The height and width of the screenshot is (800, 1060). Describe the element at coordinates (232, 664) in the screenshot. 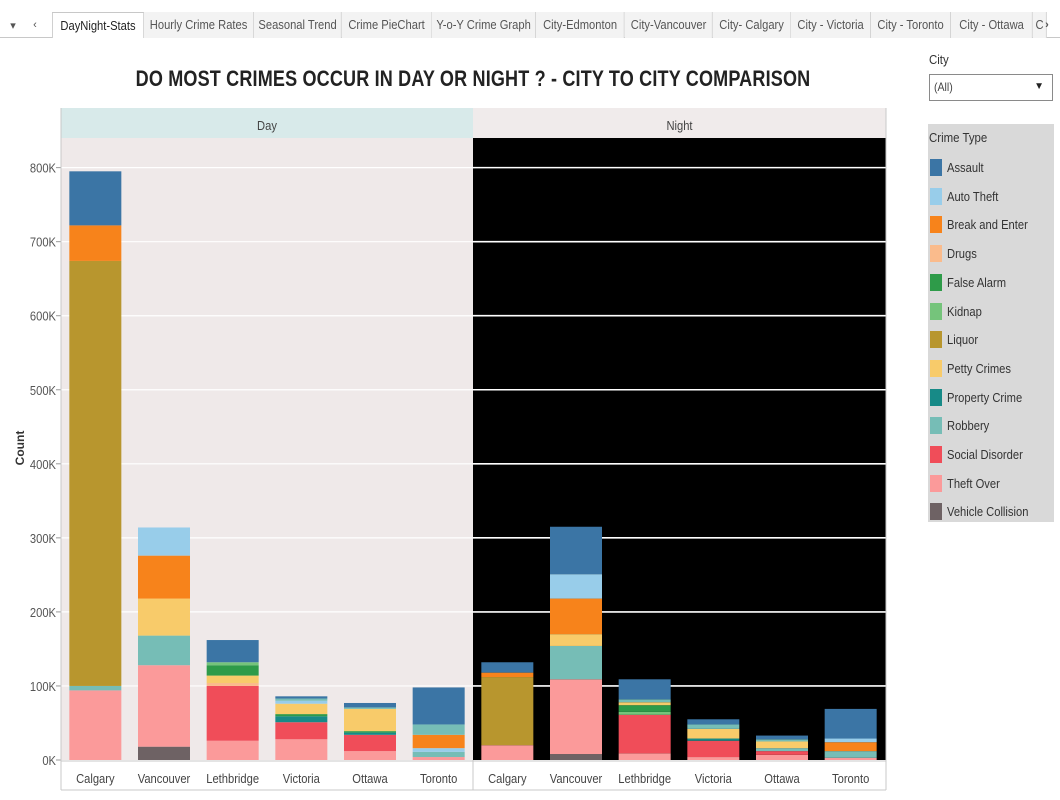

I see `bar-segment-day-lethbridge-kidnap` at that location.